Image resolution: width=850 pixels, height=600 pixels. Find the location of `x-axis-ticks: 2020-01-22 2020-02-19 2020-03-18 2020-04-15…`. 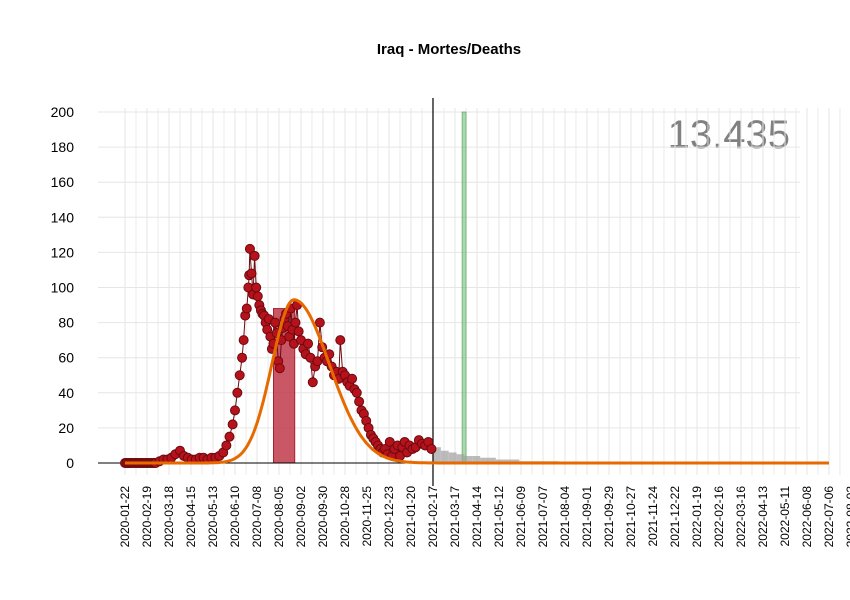

x-axis-ticks: 2020-01-22 2020-02-19 2020-03-18 2020-04-15… is located at coordinates (484, 517).